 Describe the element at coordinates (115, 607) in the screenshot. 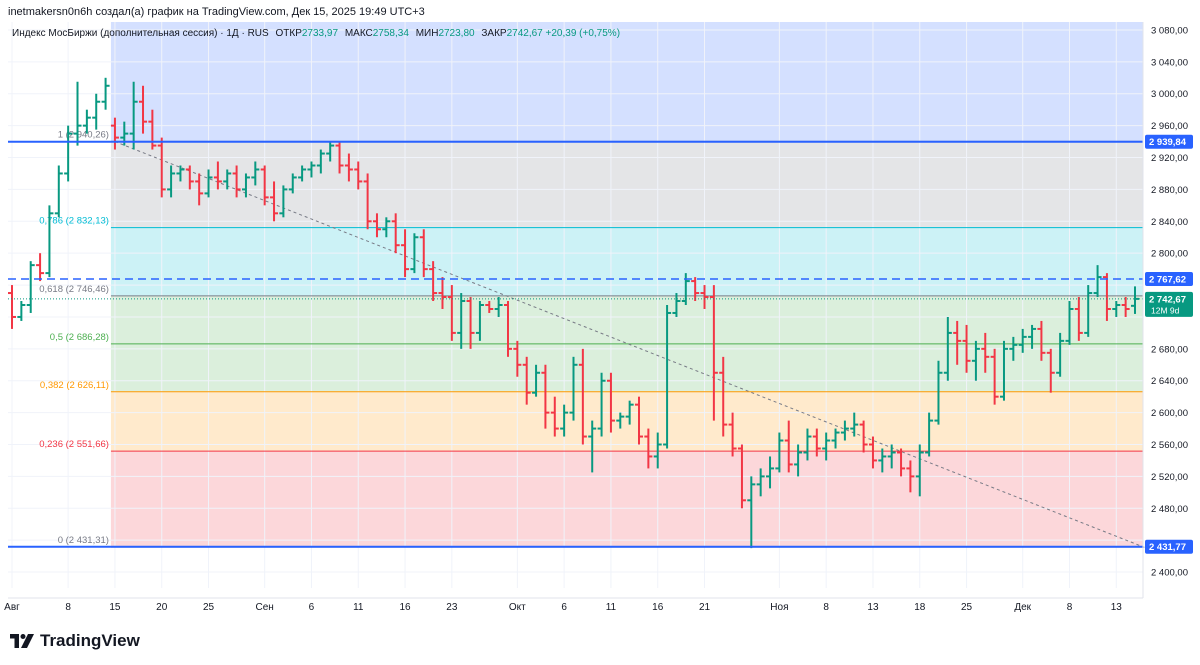

I see `time-tick-label: 15` at that location.